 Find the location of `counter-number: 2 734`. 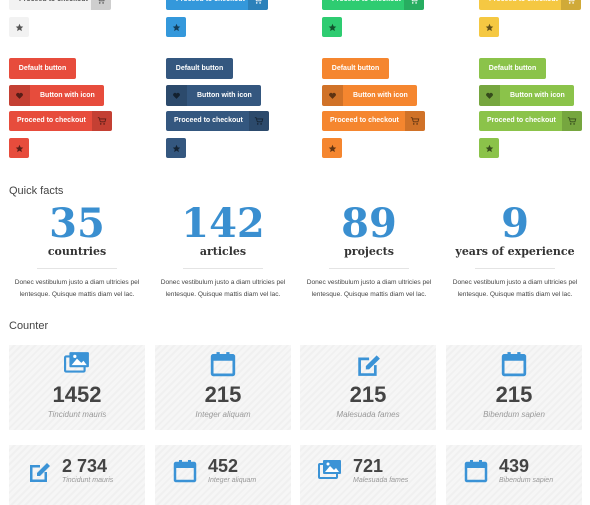

counter-number: 2 734 is located at coordinates (85, 466).